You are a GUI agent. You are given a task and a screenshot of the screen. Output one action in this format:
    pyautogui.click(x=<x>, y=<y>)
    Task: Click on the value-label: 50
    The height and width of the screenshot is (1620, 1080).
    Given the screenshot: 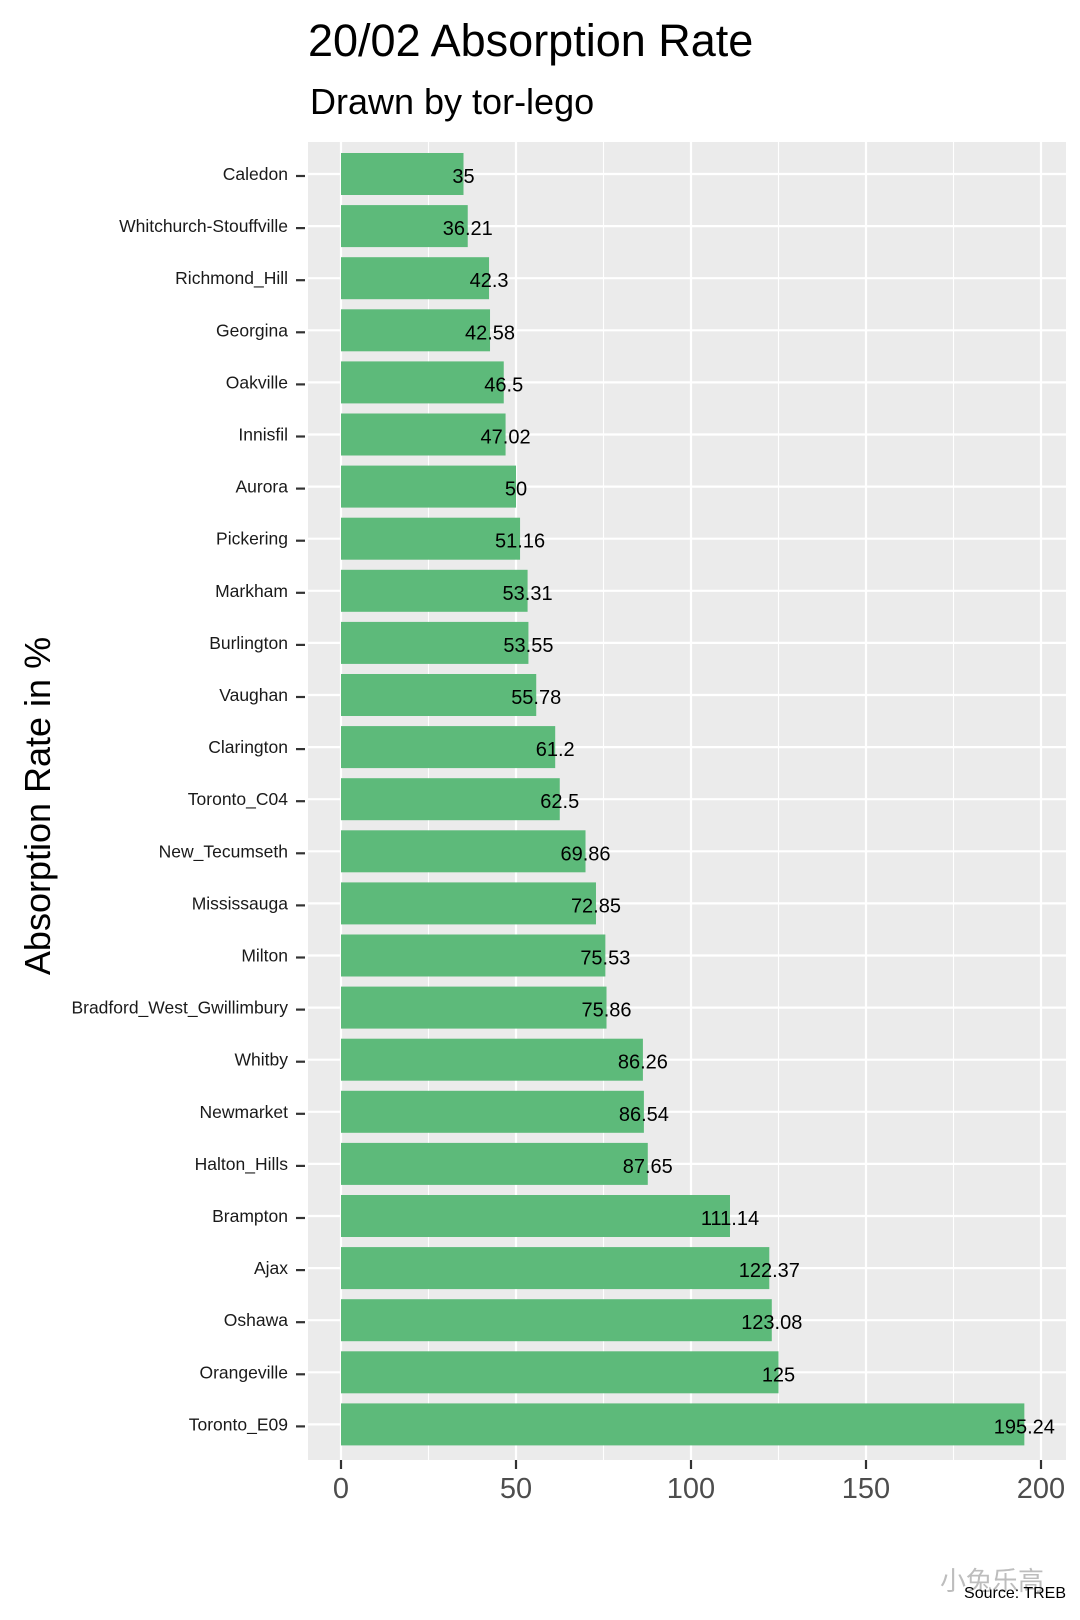 What is the action you would take?
    pyautogui.click(x=516, y=490)
    